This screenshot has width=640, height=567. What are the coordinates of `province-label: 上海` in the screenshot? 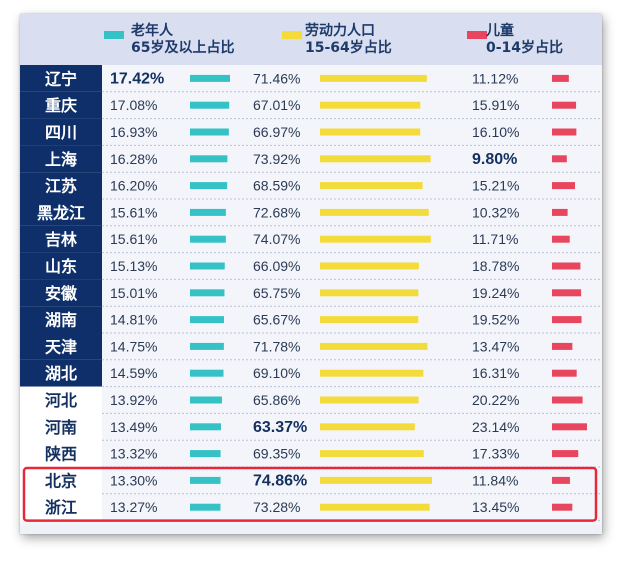 It's located at (61, 159).